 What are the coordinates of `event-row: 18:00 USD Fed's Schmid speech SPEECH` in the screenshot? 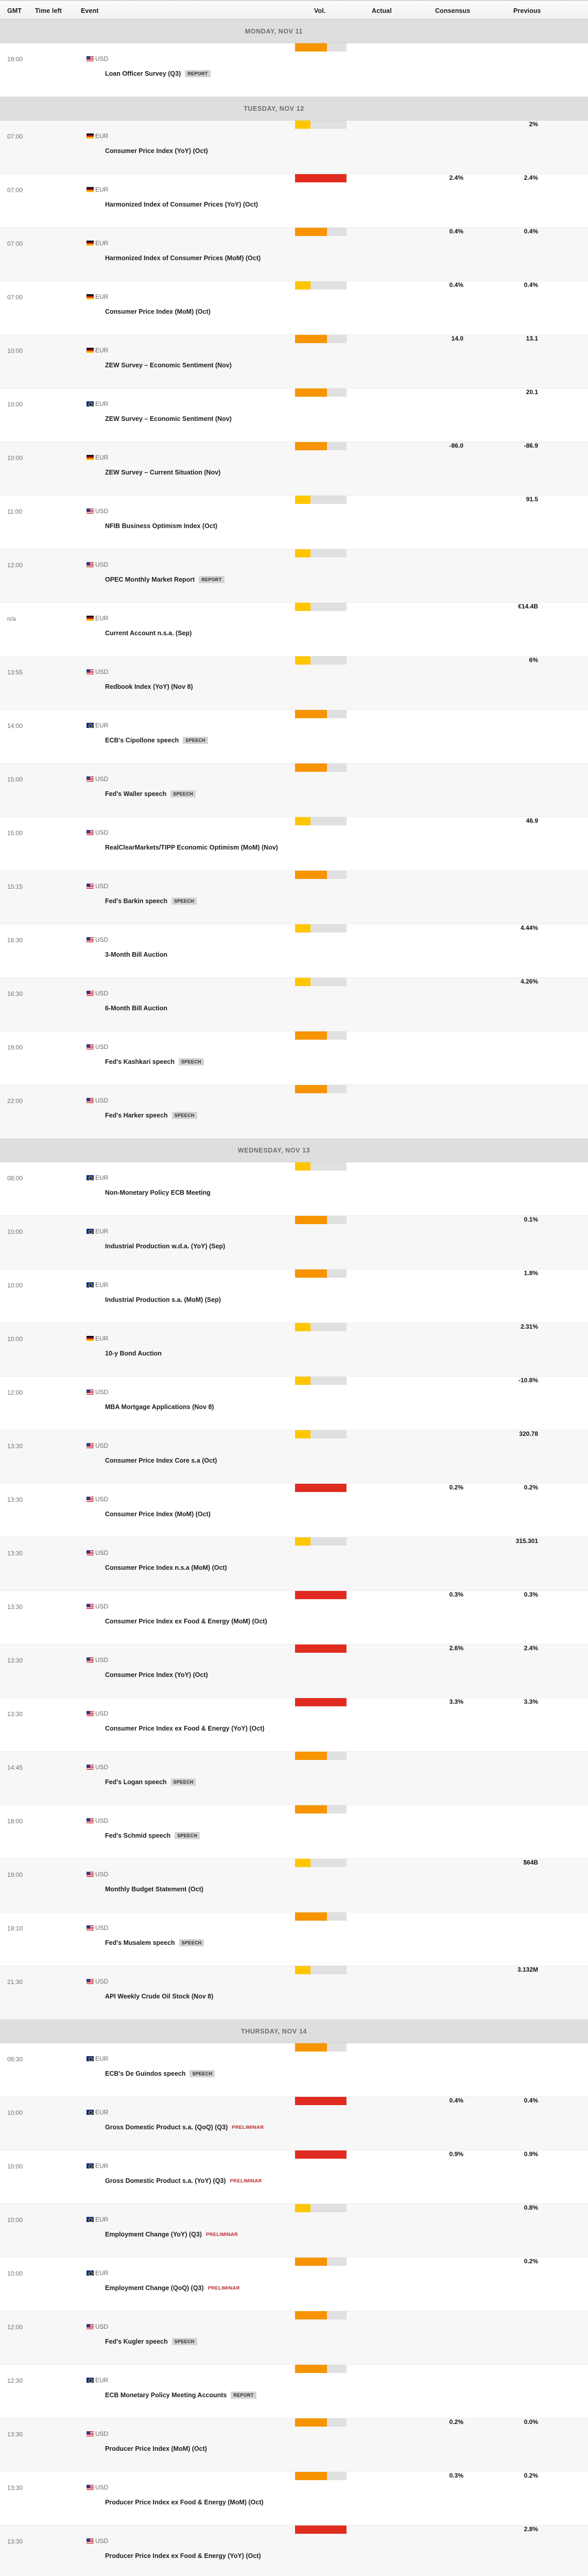 It's located at (294, 1832).